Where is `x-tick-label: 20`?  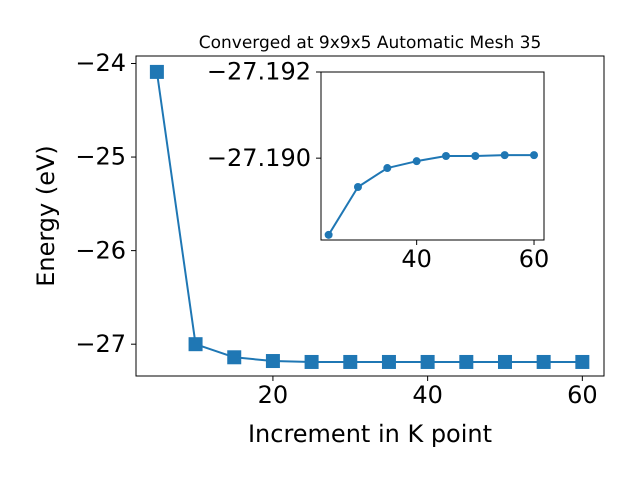 x-tick-label: 20 is located at coordinates (273, 395).